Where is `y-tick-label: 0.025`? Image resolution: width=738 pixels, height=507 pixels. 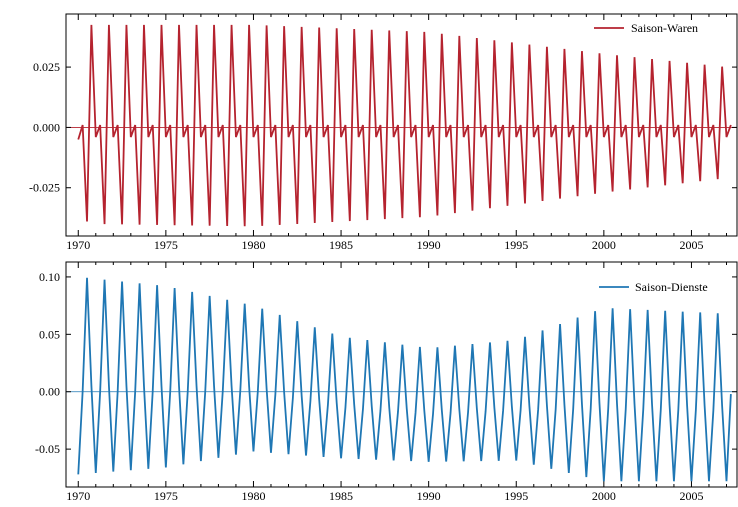
y-tick-label: 0.025 is located at coordinates (46, 67).